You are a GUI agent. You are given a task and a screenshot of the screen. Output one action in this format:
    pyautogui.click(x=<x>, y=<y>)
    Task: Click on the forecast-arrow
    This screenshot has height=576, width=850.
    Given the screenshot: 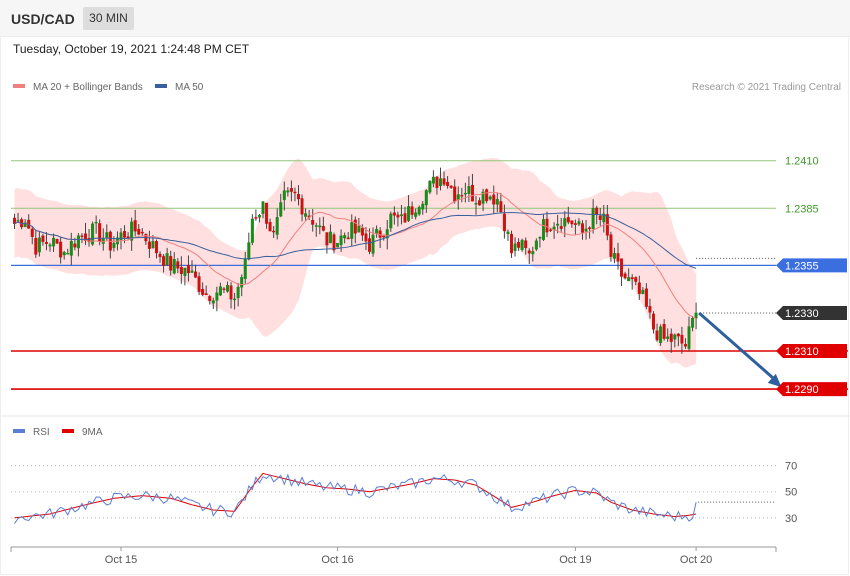 What is the action you would take?
    pyautogui.click(x=740, y=349)
    